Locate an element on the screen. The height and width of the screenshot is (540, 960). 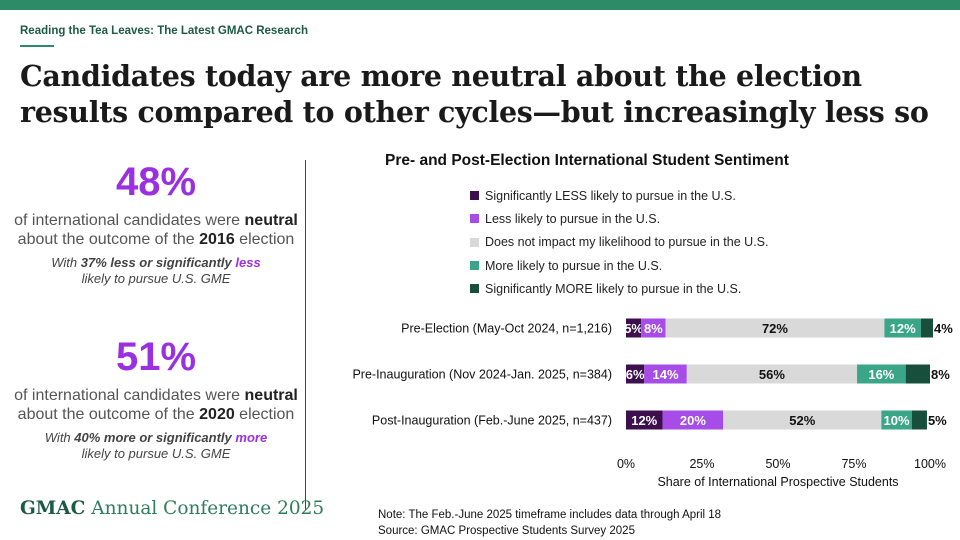
x-tick-label: 100% is located at coordinates (930, 464).